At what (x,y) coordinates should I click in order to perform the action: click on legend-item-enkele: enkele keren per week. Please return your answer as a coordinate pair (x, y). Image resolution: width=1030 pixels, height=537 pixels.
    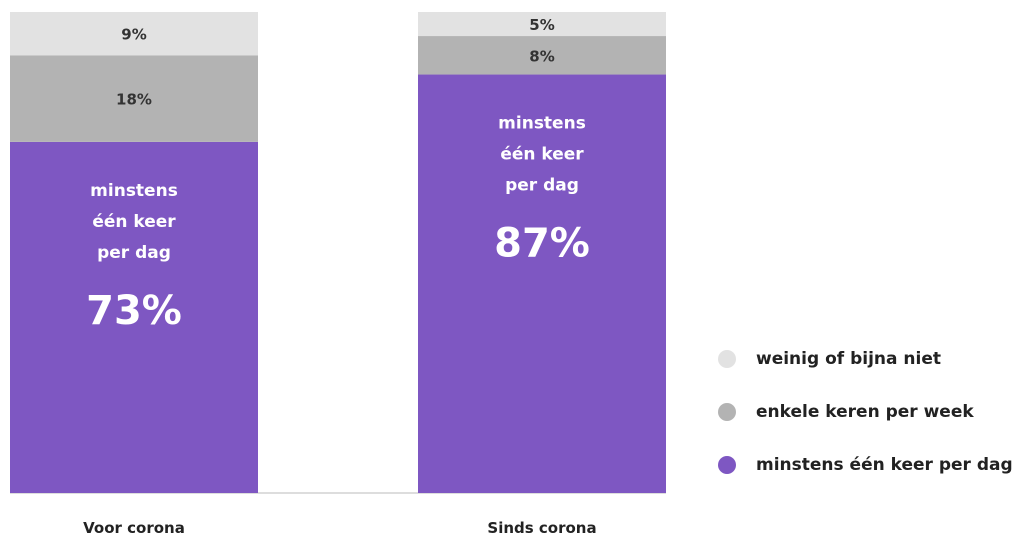
    Looking at the image, I should click on (865, 411).